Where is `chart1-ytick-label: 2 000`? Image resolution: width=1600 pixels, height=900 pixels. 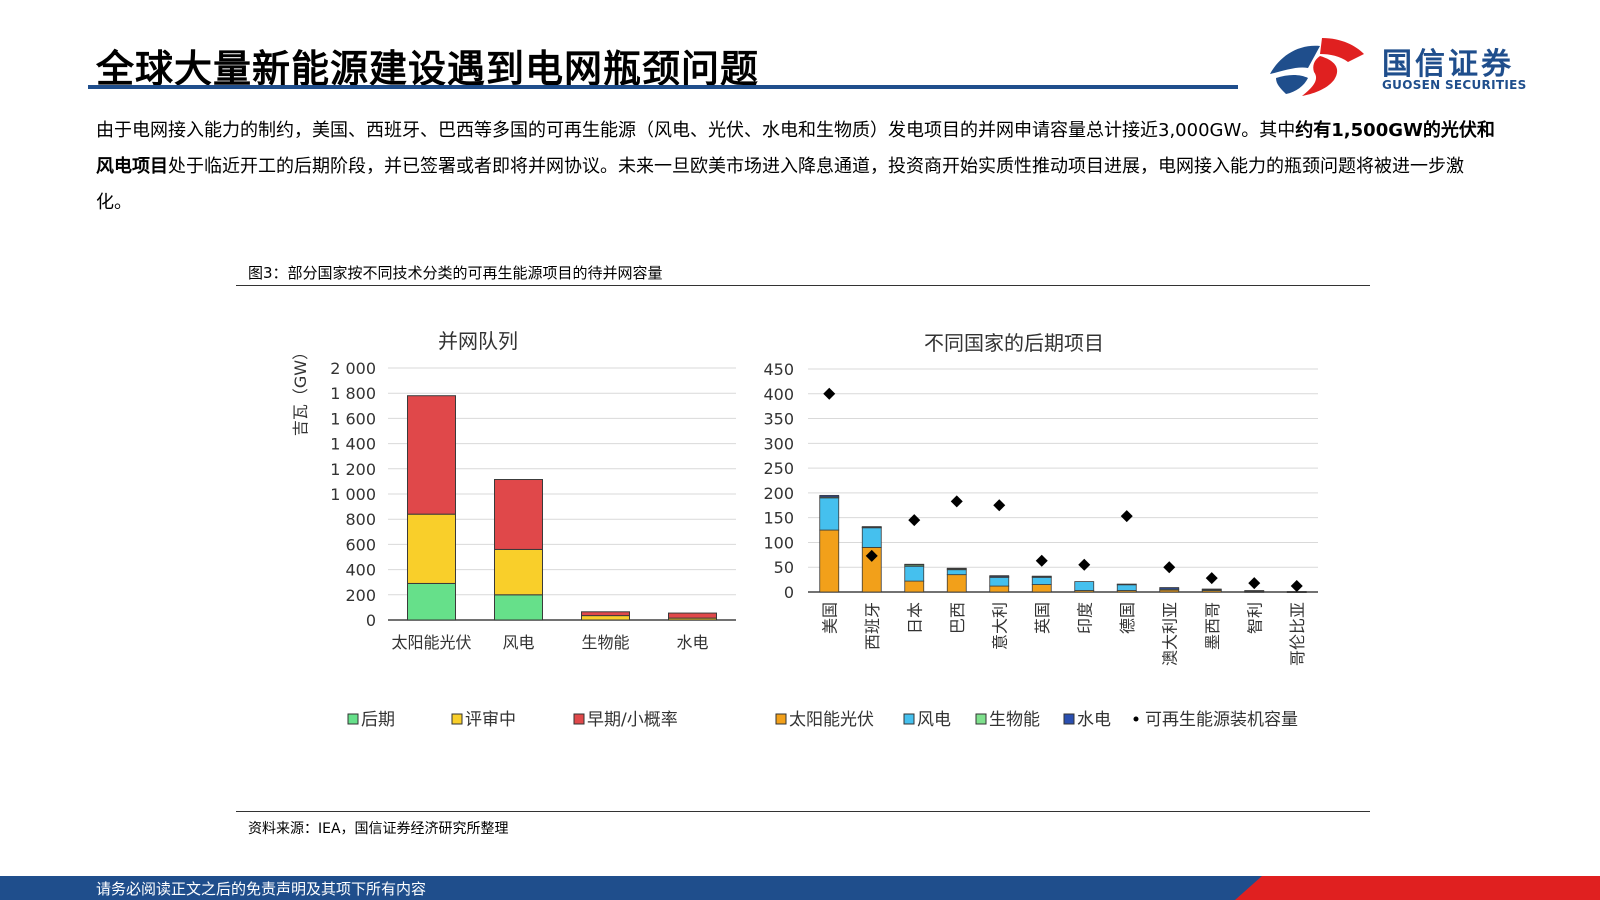 chart1-ytick-label: 2 000 is located at coordinates (353, 368).